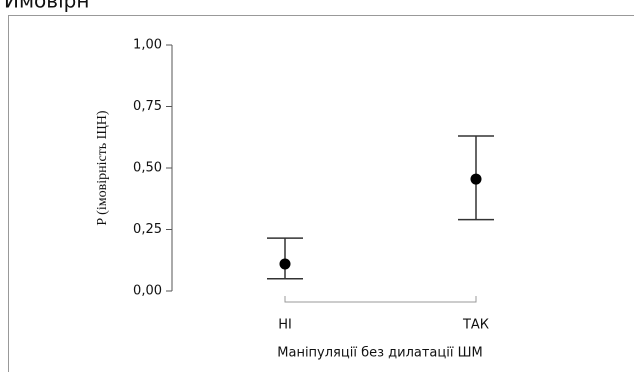 The height and width of the screenshot is (372, 634). Describe the element at coordinates (147, 291) in the screenshot. I see `y-tick-label: 0,00` at that location.